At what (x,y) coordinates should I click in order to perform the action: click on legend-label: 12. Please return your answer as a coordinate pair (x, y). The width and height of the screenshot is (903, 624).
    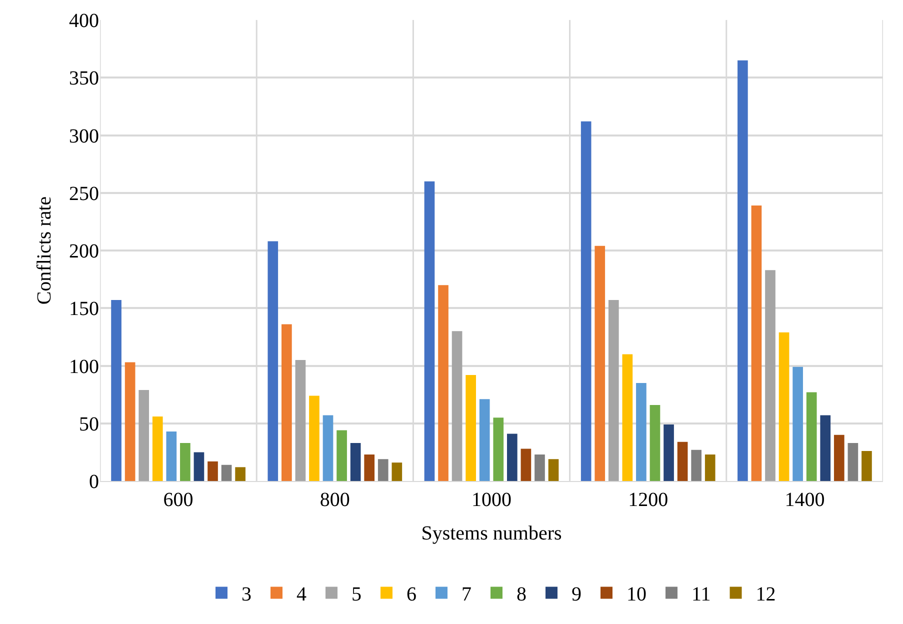
    Looking at the image, I should click on (766, 595).